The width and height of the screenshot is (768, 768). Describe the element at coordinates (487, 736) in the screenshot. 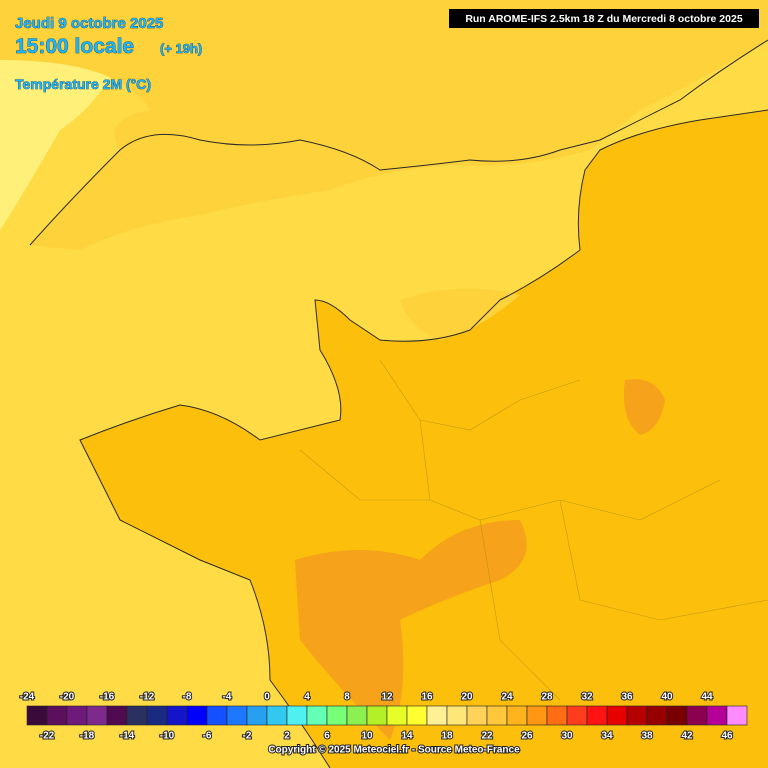

I see `legend-label: 22` at that location.